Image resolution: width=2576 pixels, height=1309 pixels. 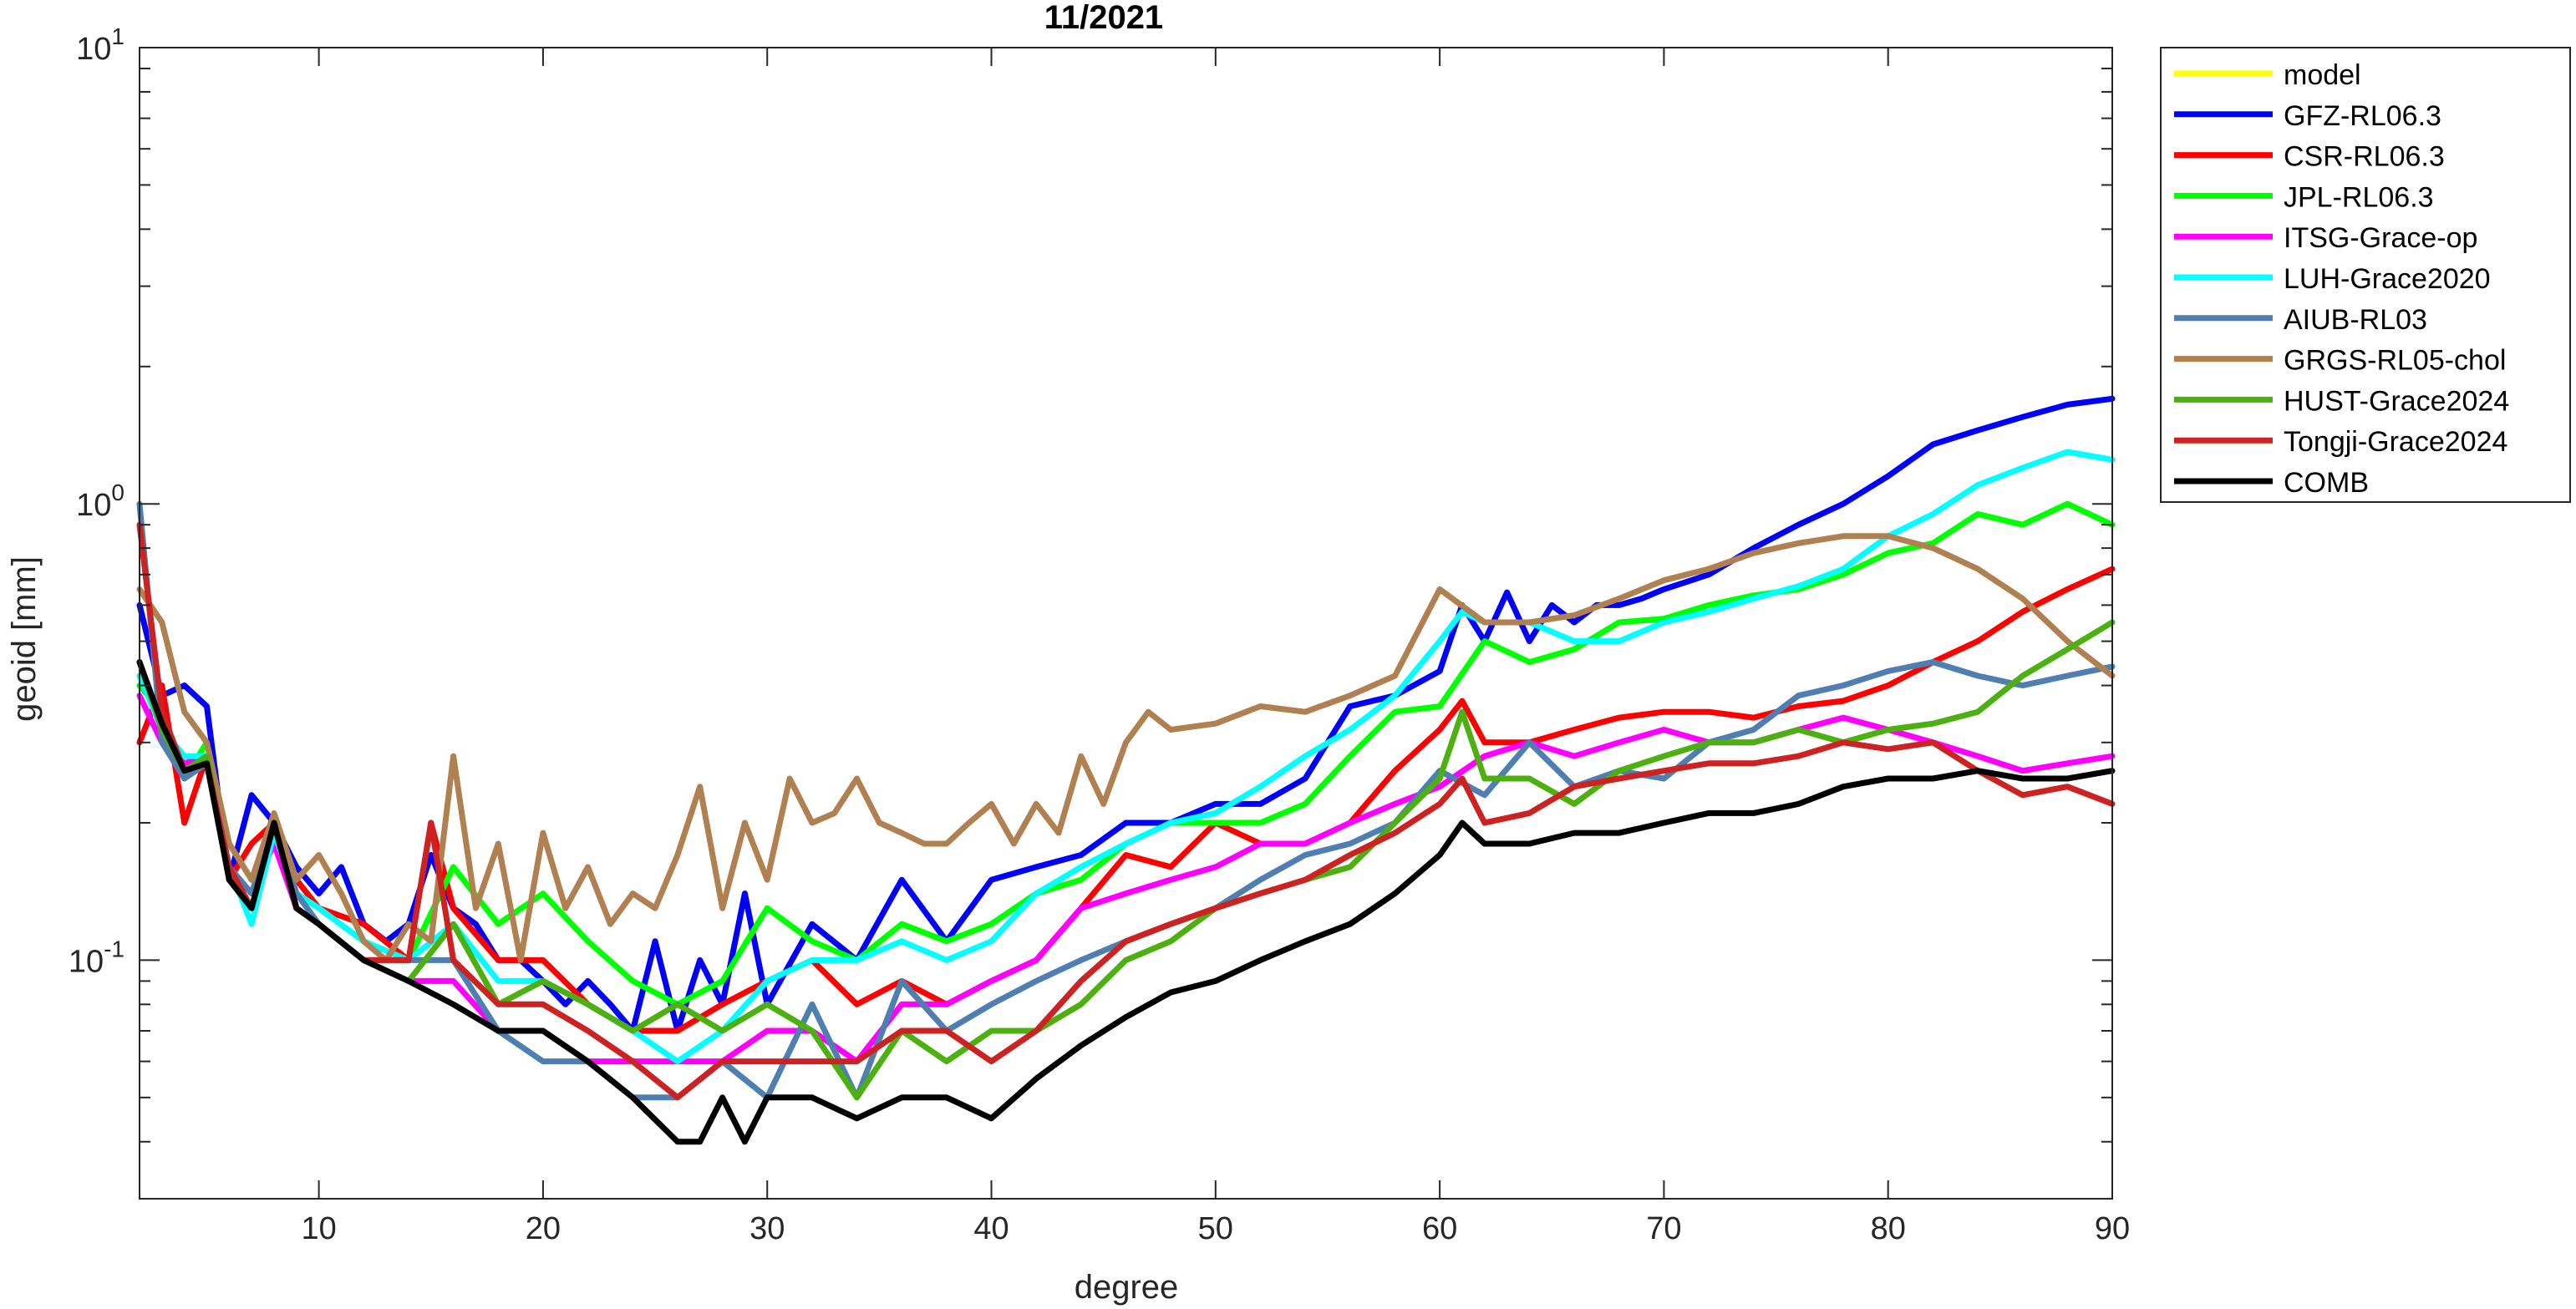 I want to click on legend-label-comb: COMB, so click(x=2326, y=483).